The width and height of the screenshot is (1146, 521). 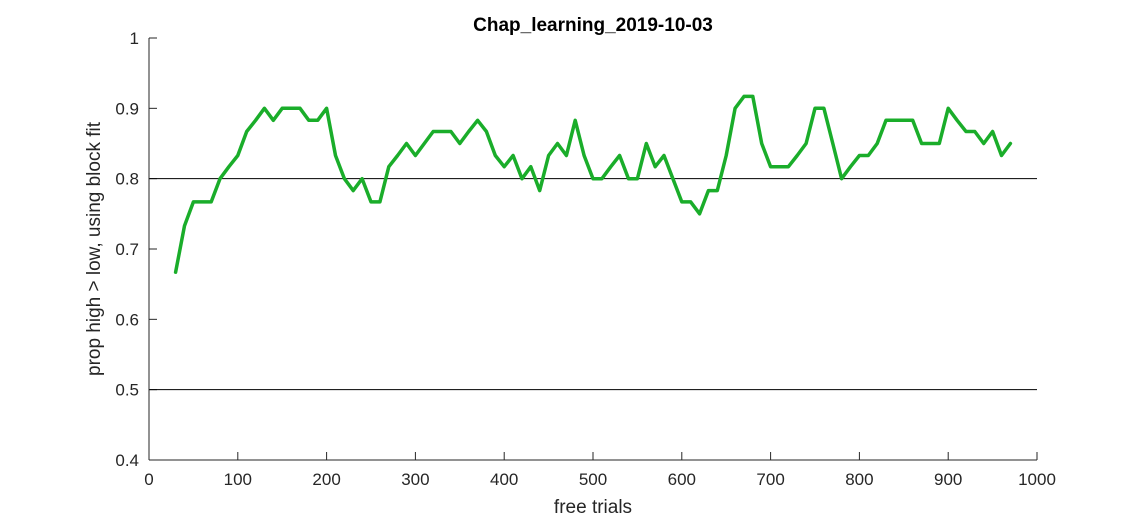 What do you see at coordinates (415, 479) in the screenshot?
I see `x-tick-label: 300` at bounding box center [415, 479].